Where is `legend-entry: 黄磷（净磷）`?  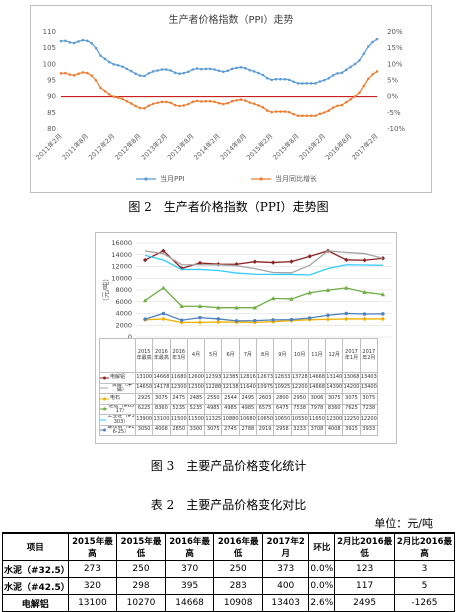 legend-entry: 黄磷（净磷） is located at coordinates (118, 388).